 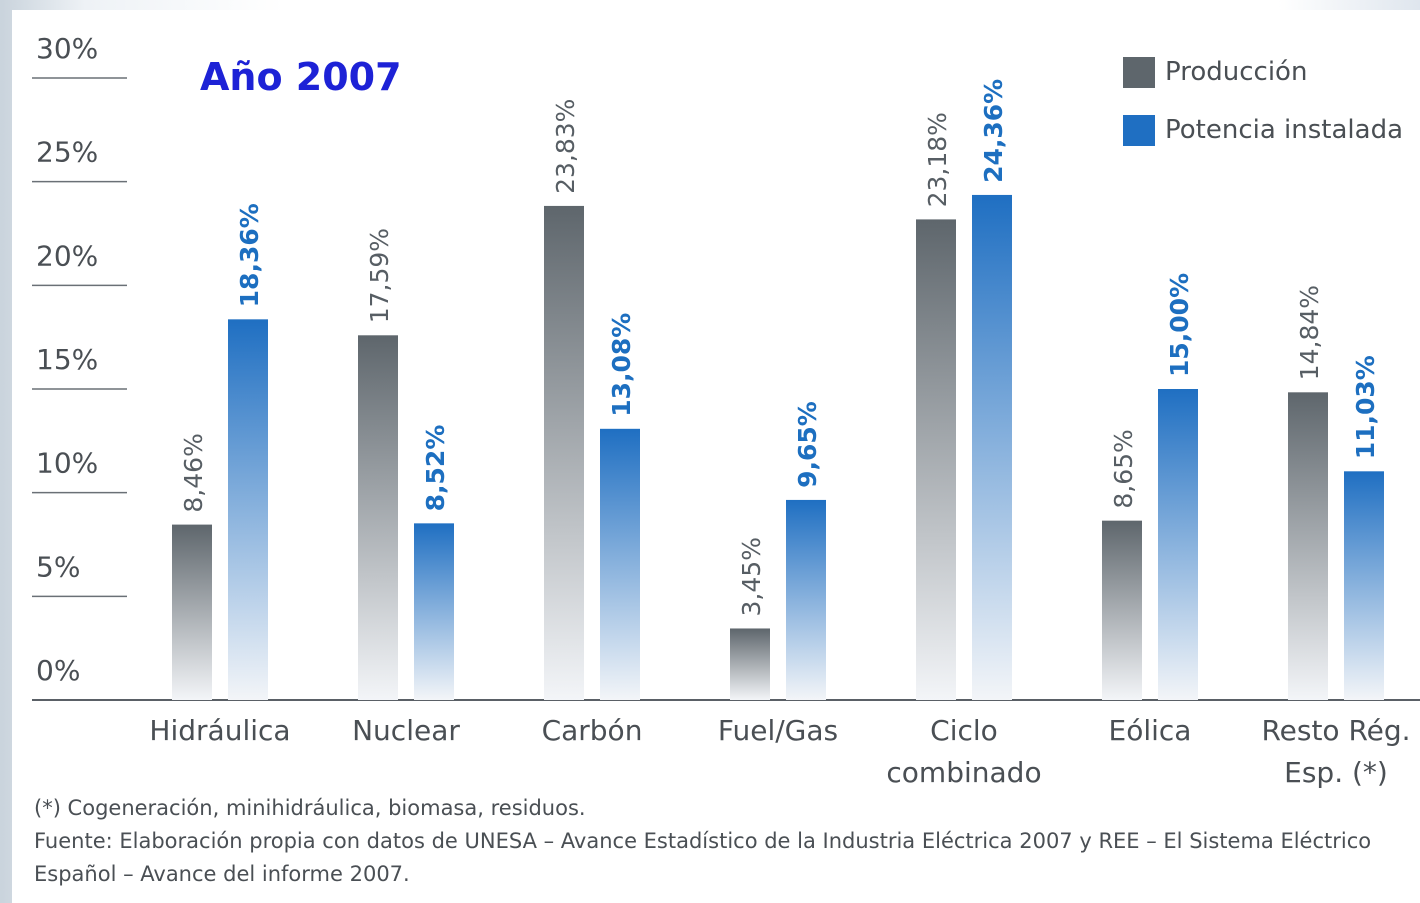 What do you see at coordinates (435, 468) in the screenshot?
I see `value-label: 8,52%` at bounding box center [435, 468].